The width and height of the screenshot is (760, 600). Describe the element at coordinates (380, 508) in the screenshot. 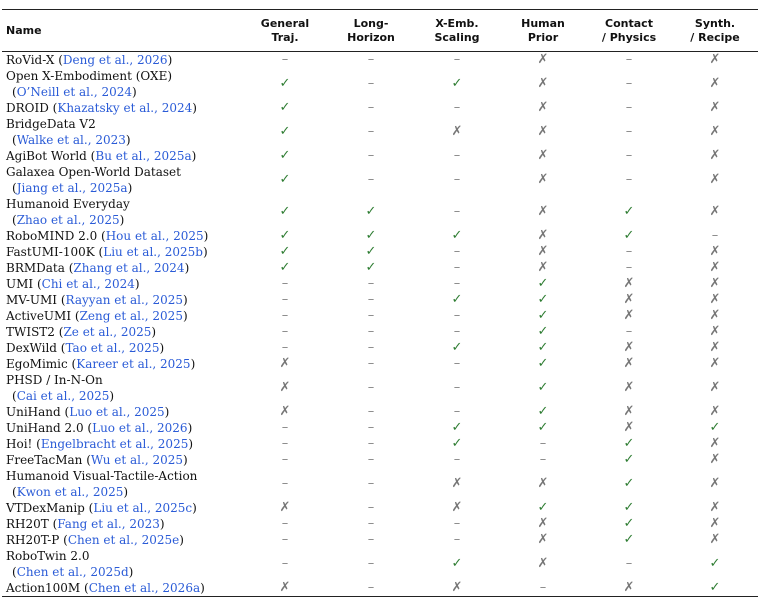

I see `table-row: VTDexManip (Liu et al., 2025c) ✗ – ✗ ✓ ✓ ✗` at that location.